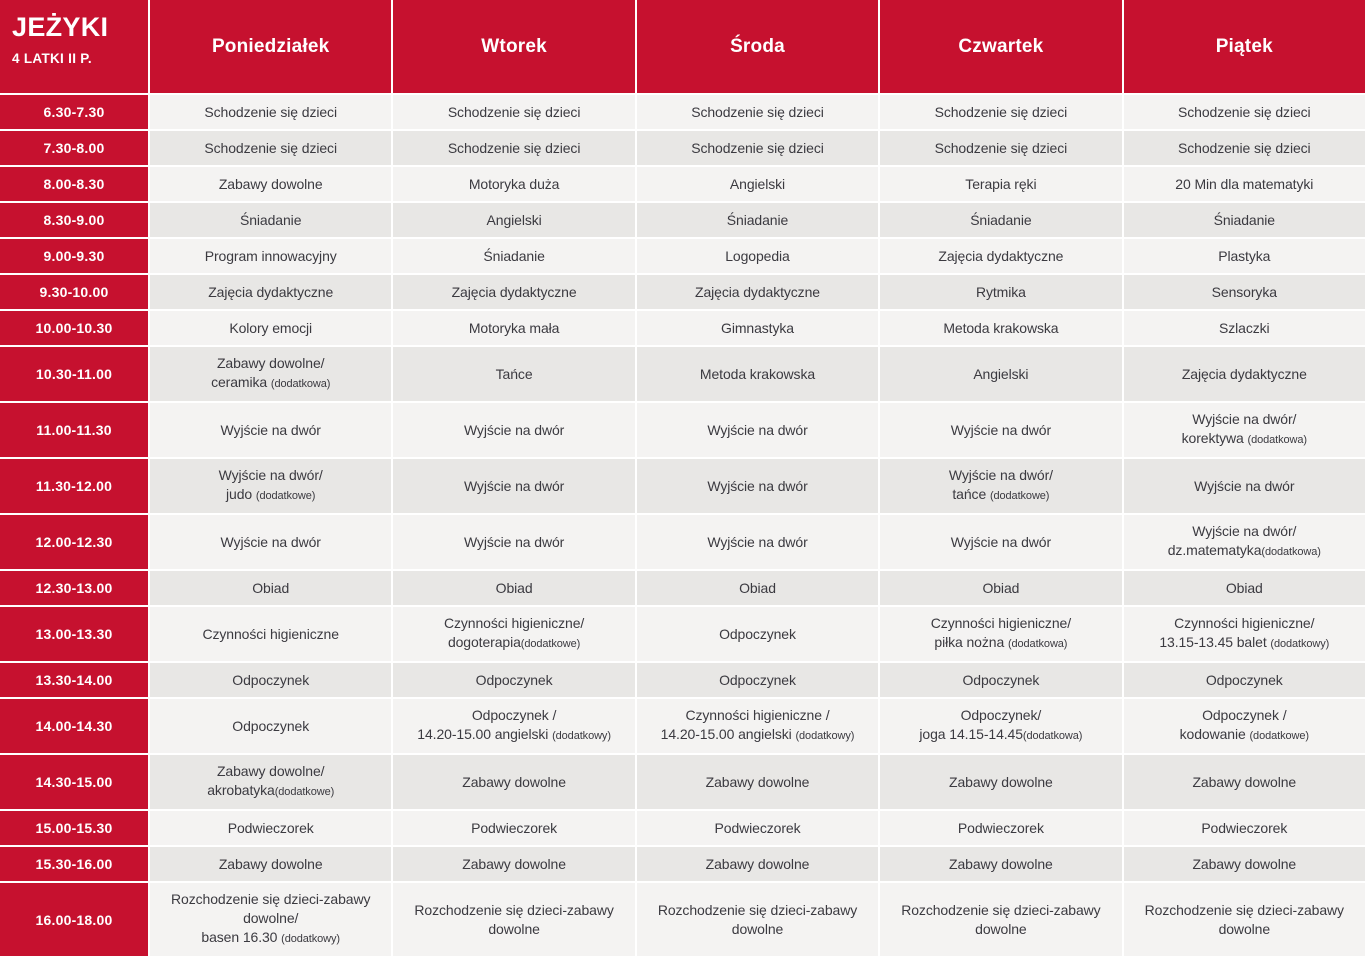 The width and height of the screenshot is (1365, 967). I want to click on group-subtitle: 4 LATKI II P., so click(52, 58).